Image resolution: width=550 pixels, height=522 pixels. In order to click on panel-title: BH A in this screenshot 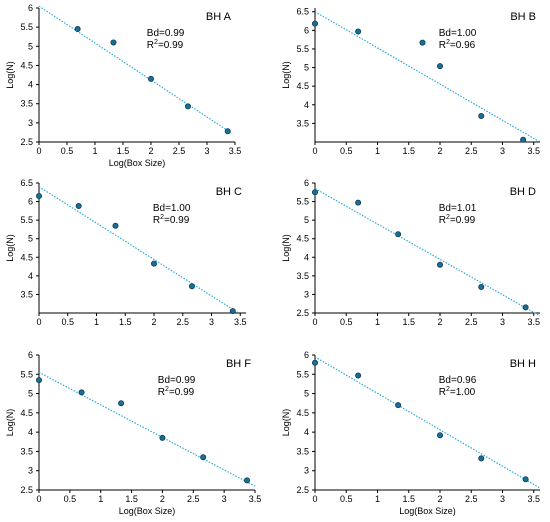, I will do `click(219, 17)`.